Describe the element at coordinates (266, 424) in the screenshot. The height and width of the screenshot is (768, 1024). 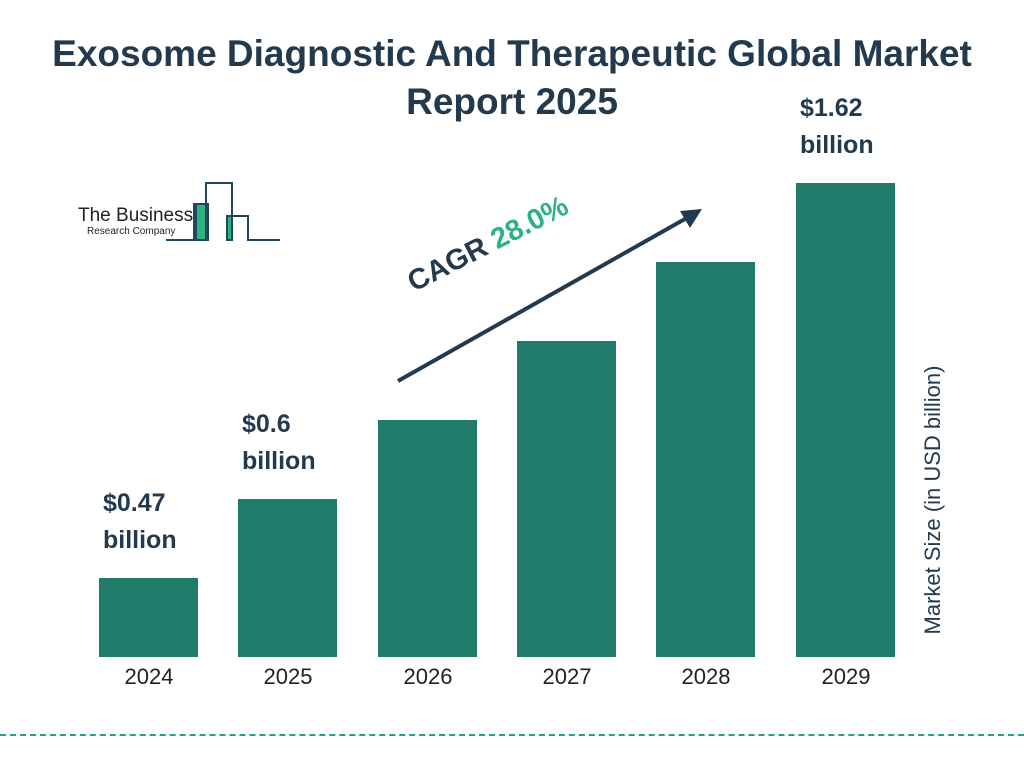
I see `data-label-line: $0.6` at that location.